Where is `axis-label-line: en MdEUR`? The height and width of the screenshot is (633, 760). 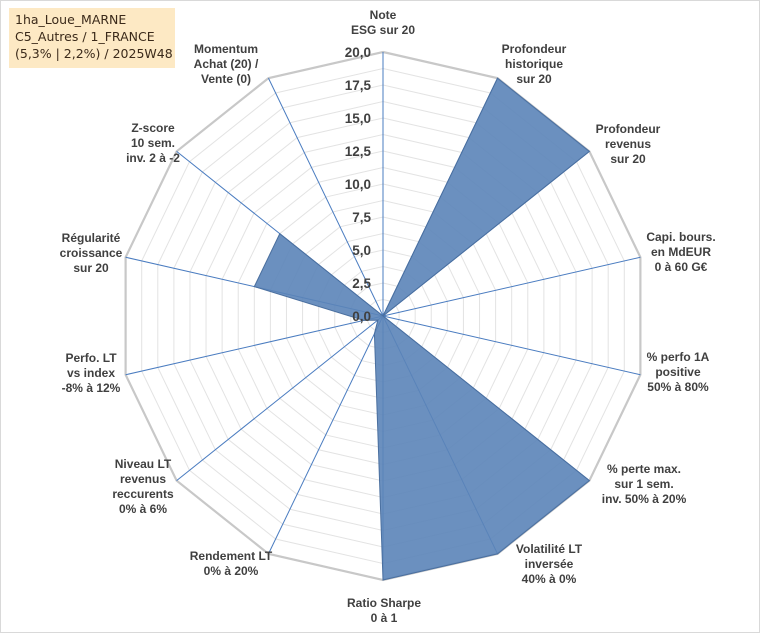
axis-label-line: en MdEUR is located at coordinates (681, 252).